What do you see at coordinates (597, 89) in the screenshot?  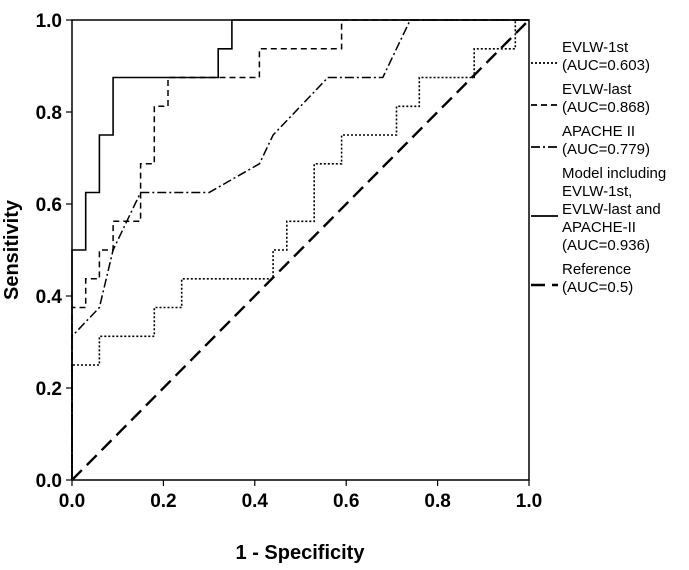 I see `legend-series-label: EVLW-last` at bounding box center [597, 89].